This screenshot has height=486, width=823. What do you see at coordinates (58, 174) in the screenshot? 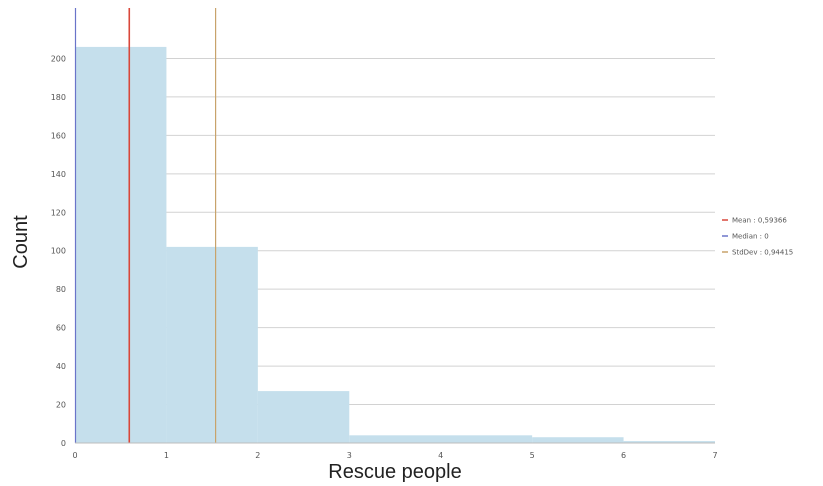
I see `y-tick-label: 140` at bounding box center [58, 174].